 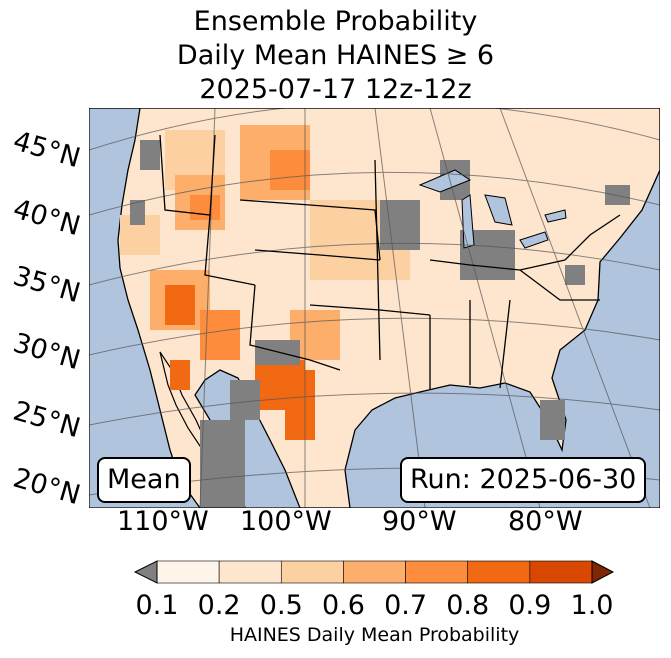 What do you see at coordinates (163, 521) in the screenshot?
I see `lon-label-110w: 110°W` at bounding box center [163, 521].